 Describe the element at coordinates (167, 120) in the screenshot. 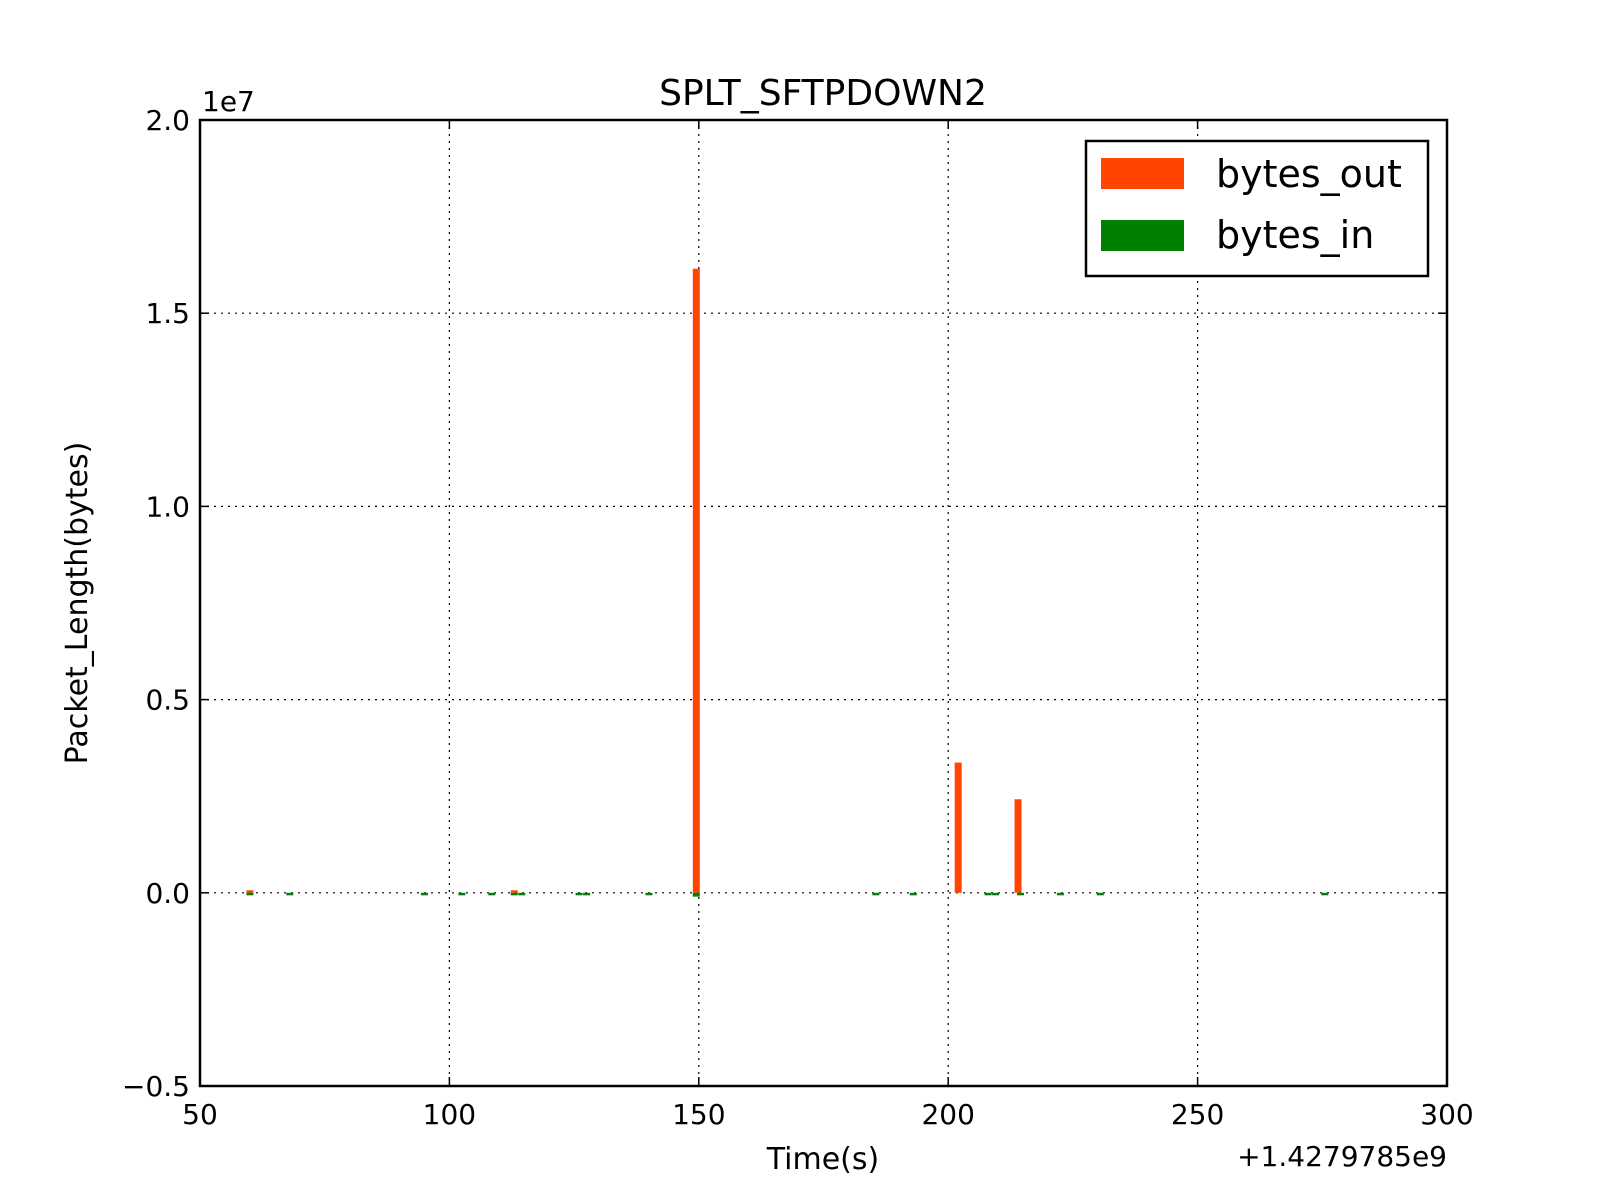

I see `y-tick-label: 2.0` at that location.